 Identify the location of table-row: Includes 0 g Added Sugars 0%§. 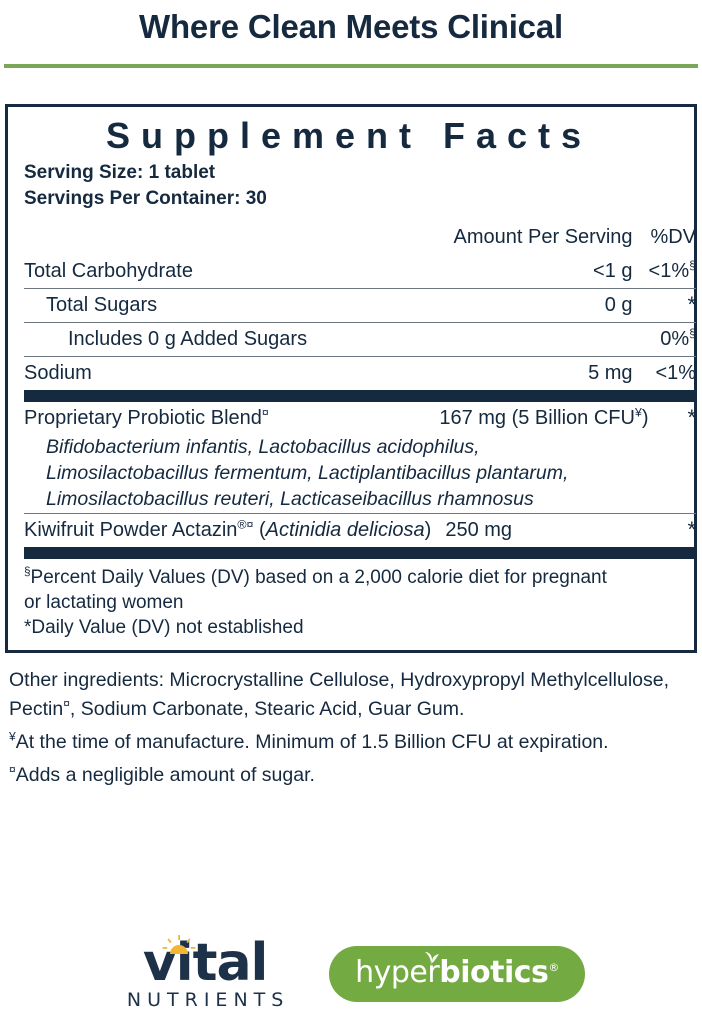
(360, 339).